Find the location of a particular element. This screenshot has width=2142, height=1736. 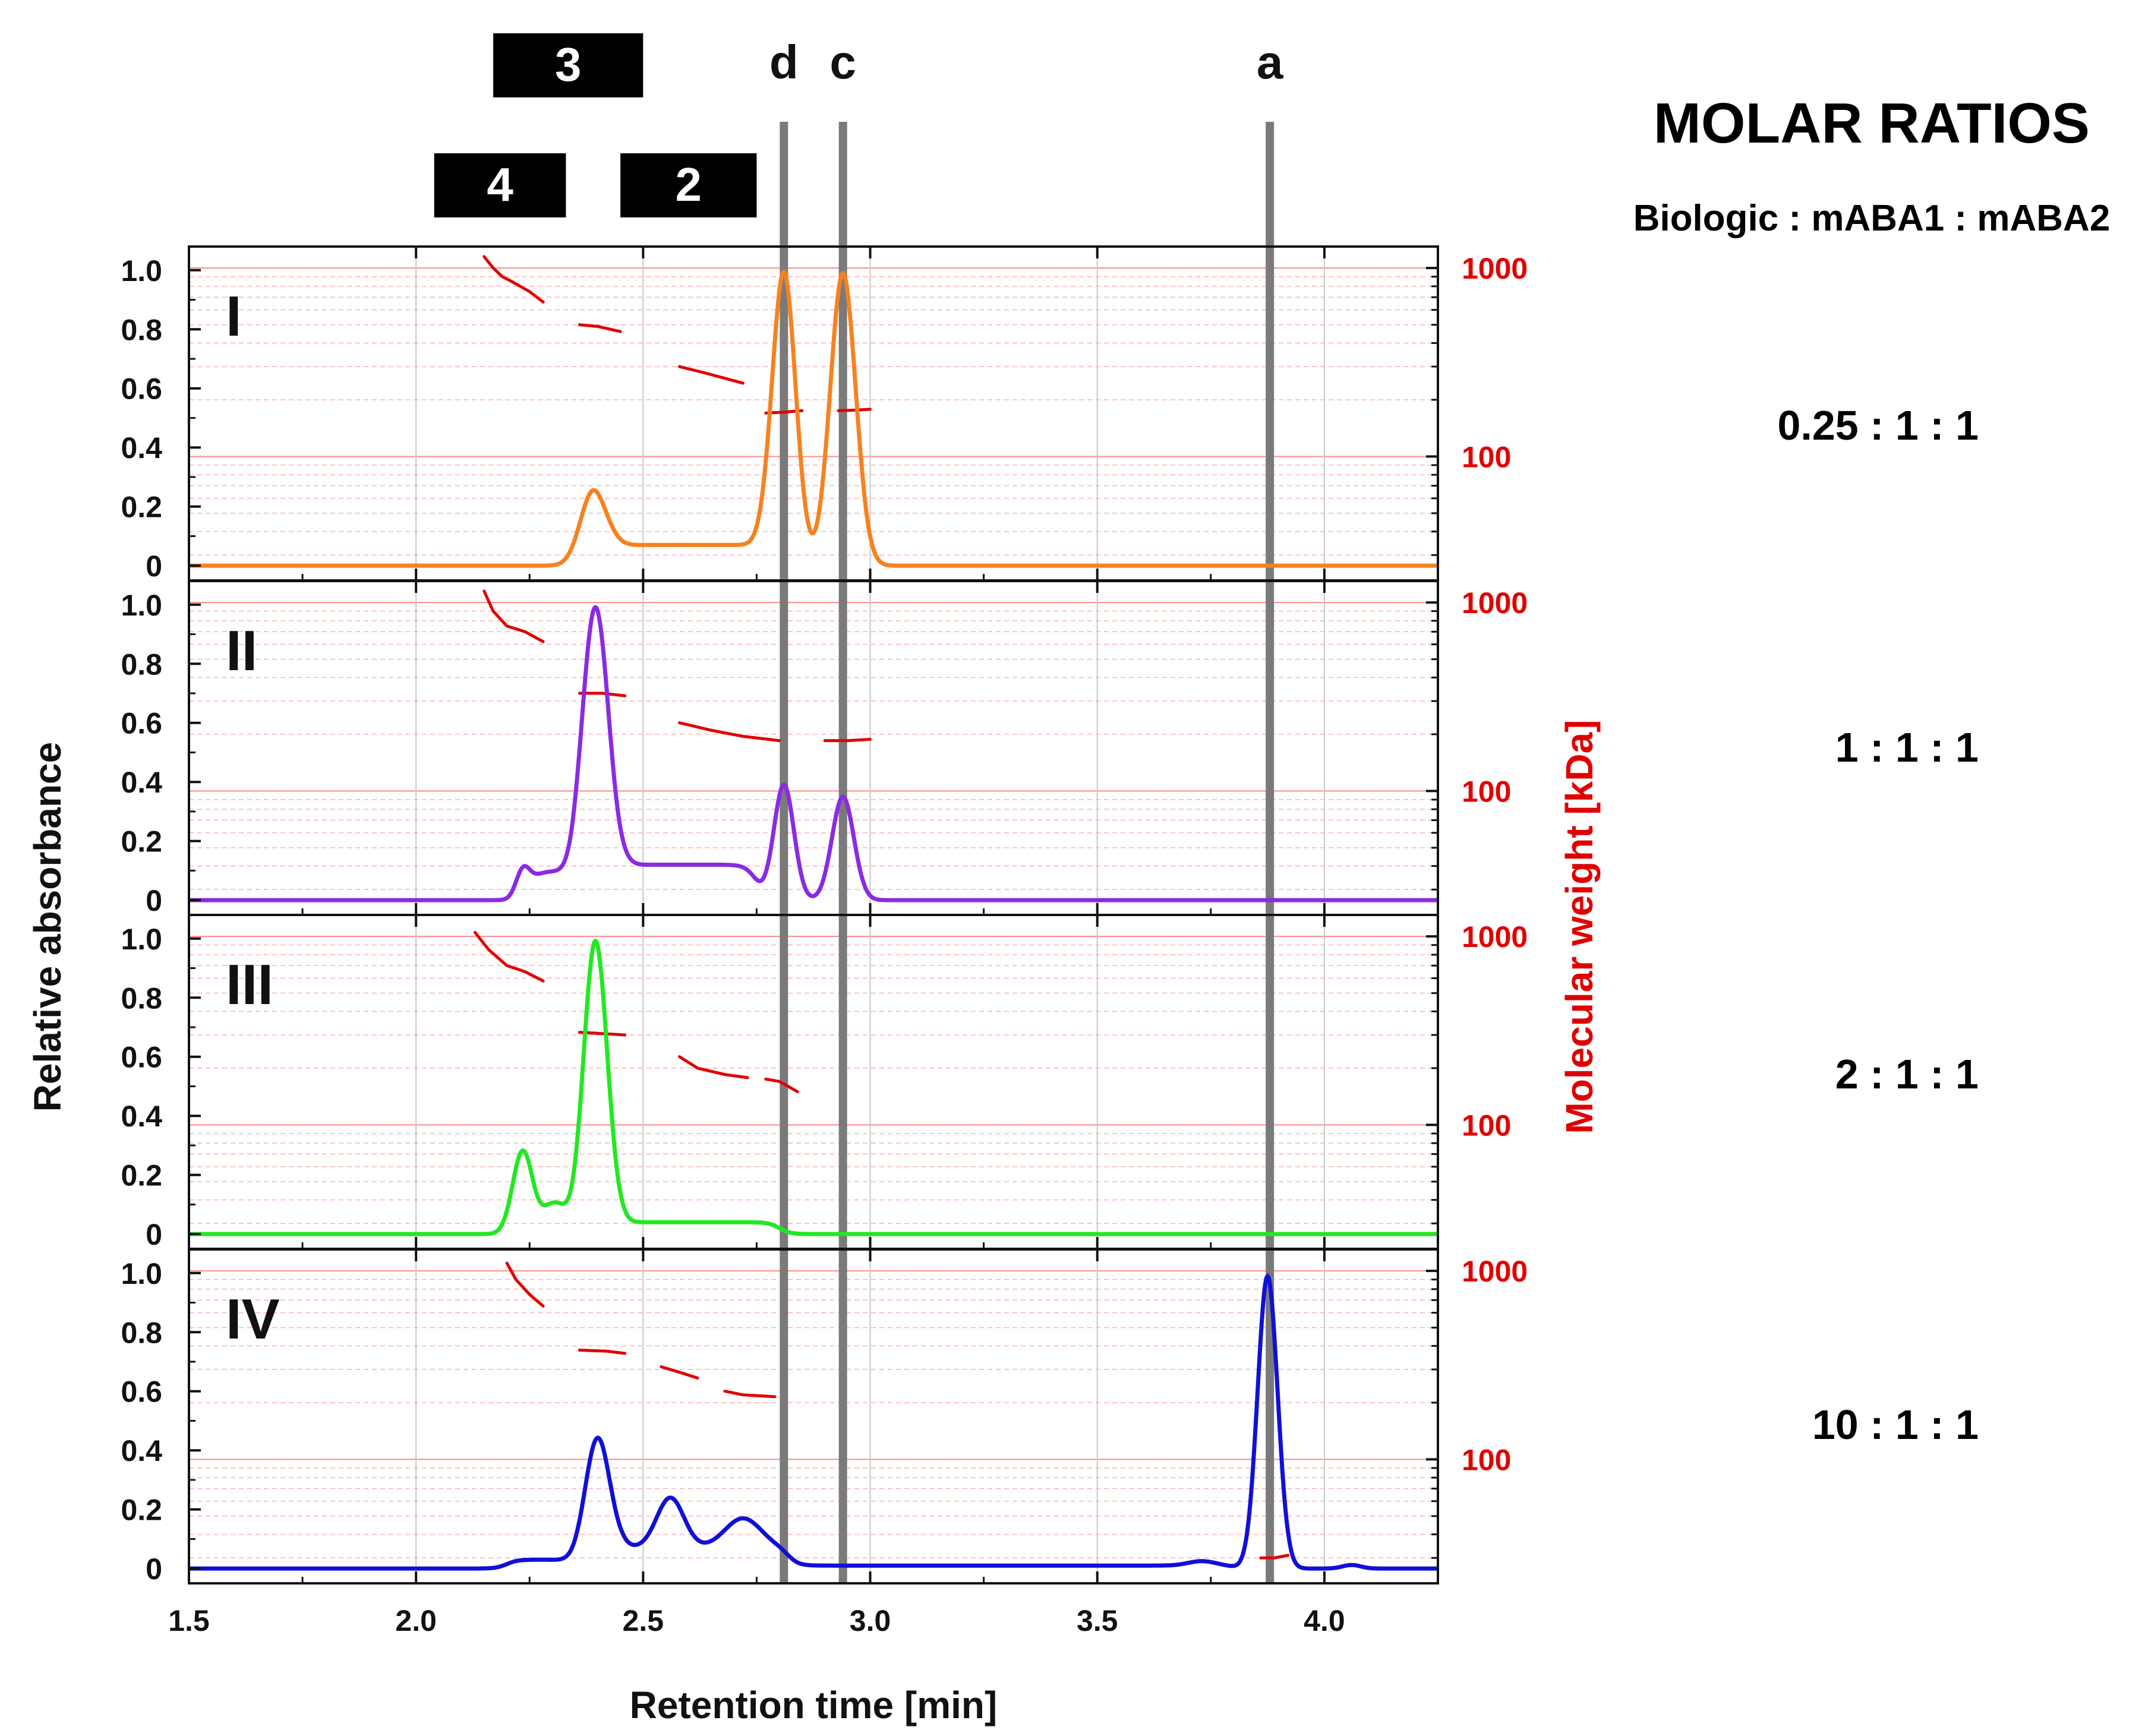

panel-label: II is located at coordinates (242, 651).